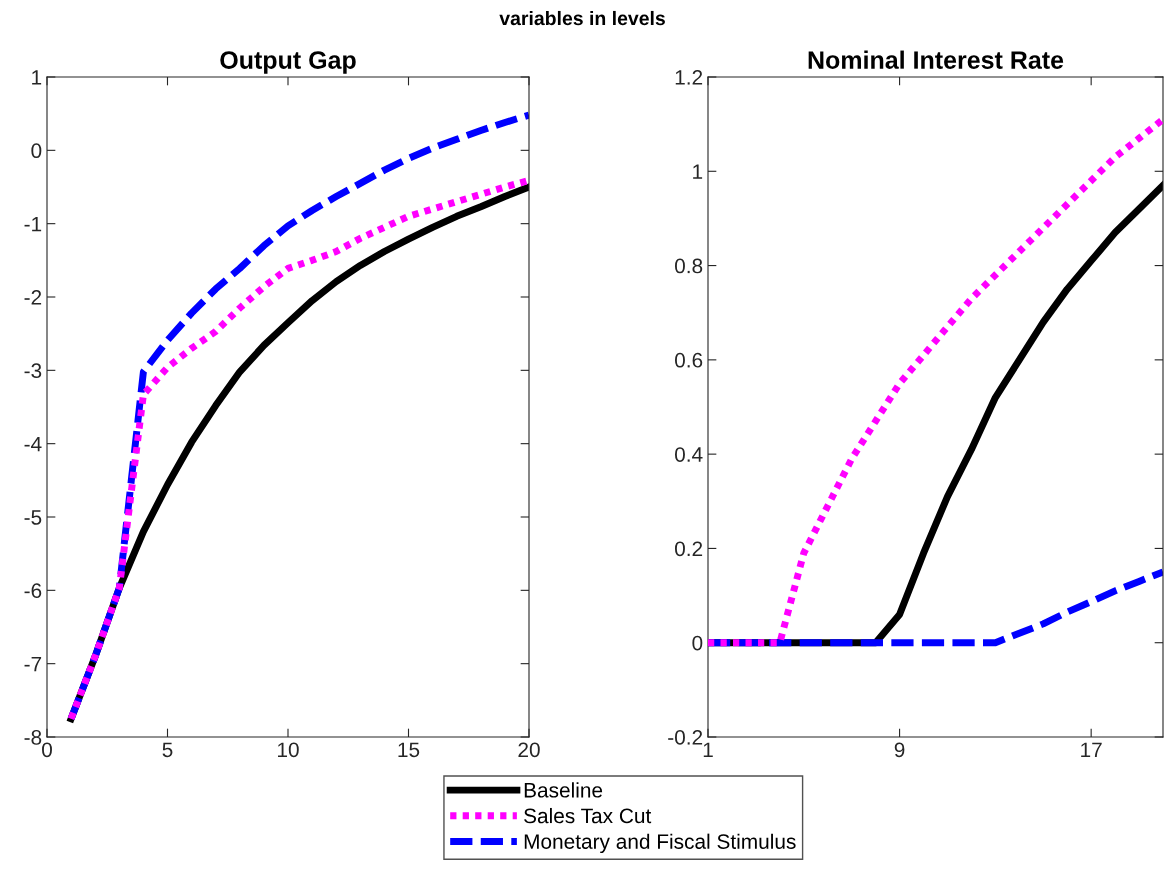 This screenshot has height=875, width=1165. What do you see at coordinates (529, 750) in the screenshot?
I see `x-tick-label: 20` at bounding box center [529, 750].